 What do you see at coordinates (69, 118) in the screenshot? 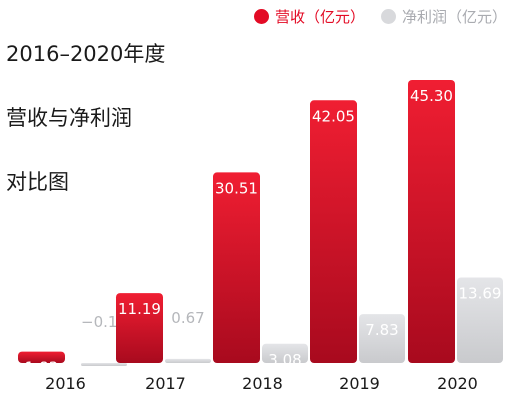
I see `chart-title-line-2: 营收与净利润` at bounding box center [69, 118].